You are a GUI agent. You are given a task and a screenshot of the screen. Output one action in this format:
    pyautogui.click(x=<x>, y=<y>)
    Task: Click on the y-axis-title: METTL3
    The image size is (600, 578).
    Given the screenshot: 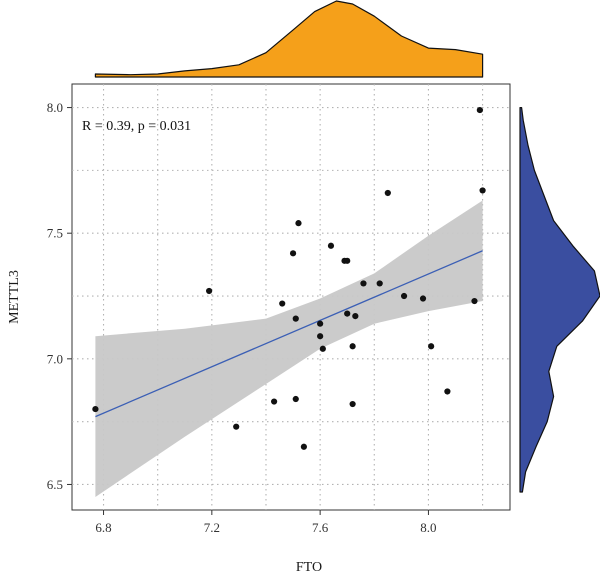 What is the action you would take?
    pyautogui.click(x=14, y=297)
    